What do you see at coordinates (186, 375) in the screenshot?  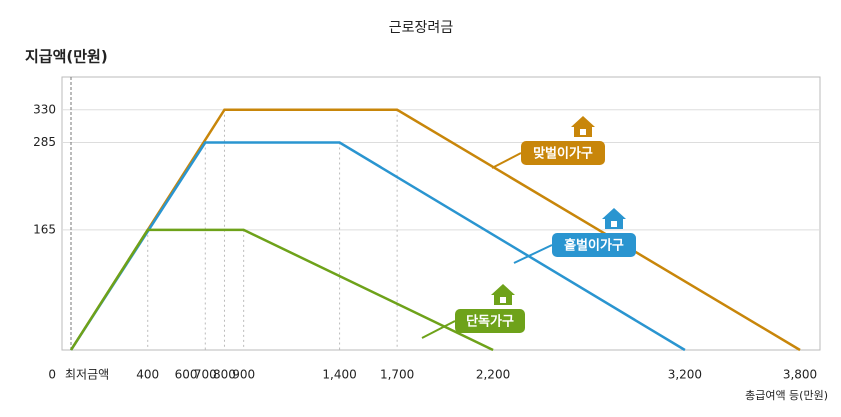 I see `x-tick-label: 600` at bounding box center [186, 375].